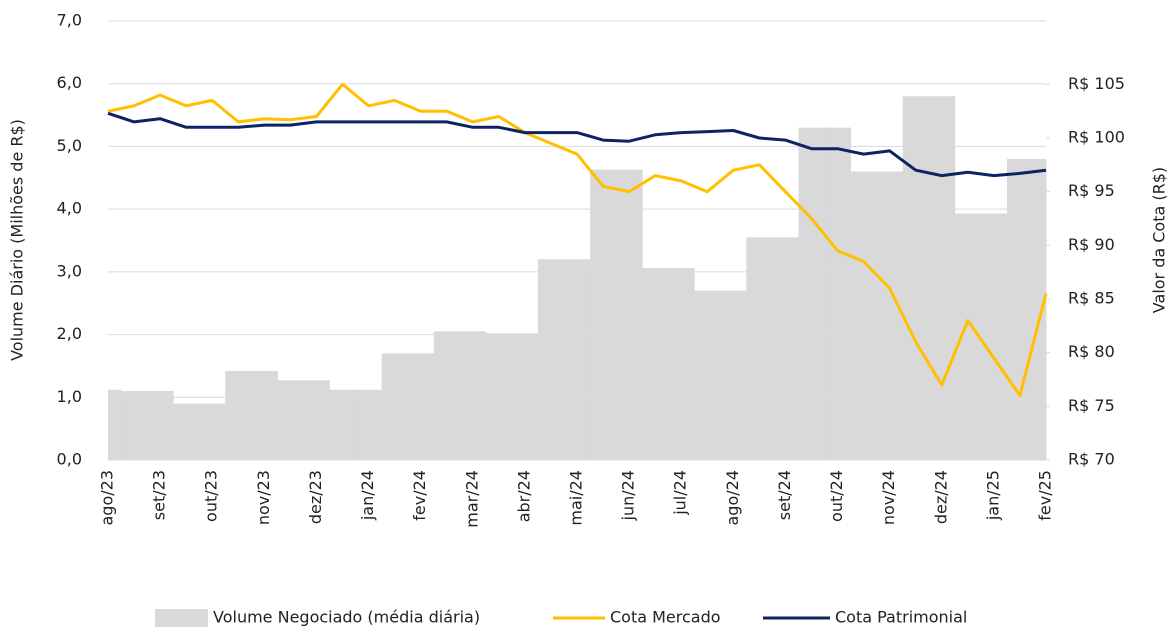 The image size is (1176, 628). What do you see at coordinates (1096, 136) in the screenshot?
I see `y2-tick-label: R$ 100` at bounding box center [1096, 136].